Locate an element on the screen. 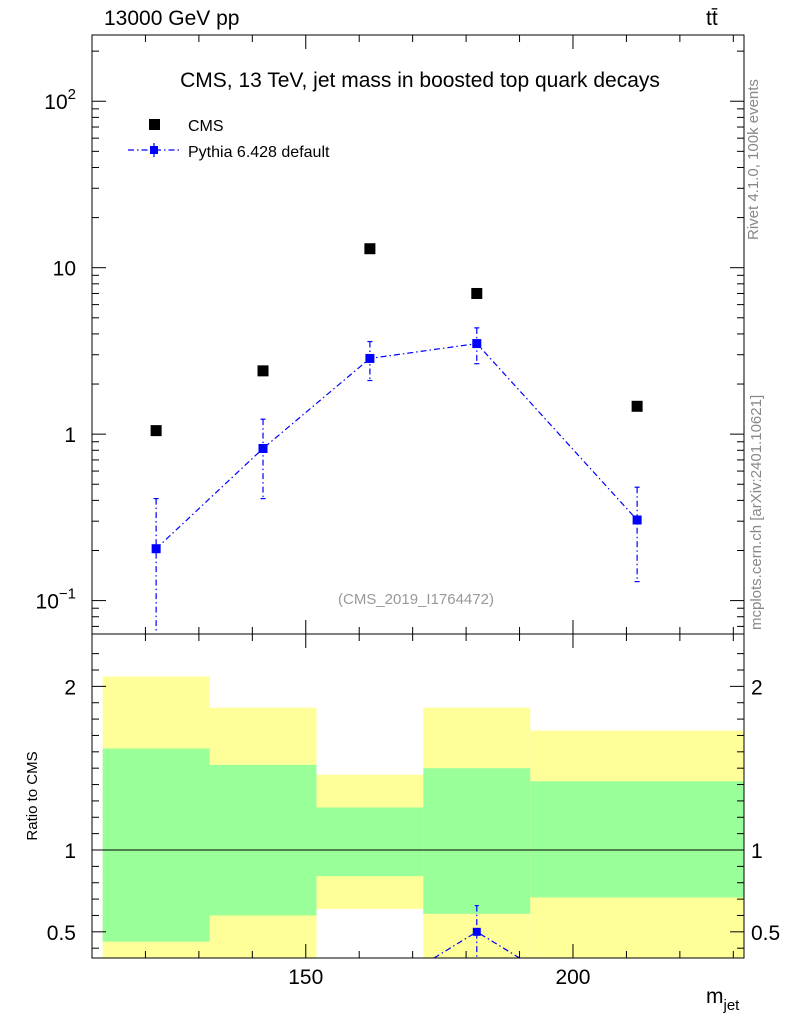 Image resolution: width=786 pixels, height=1024 pixels. legend-cms-marker is located at coordinates (154, 124).